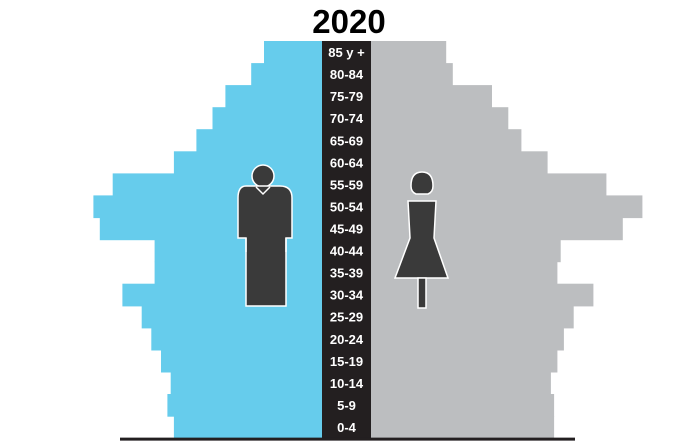 This screenshot has height=443, width=698. What do you see at coordinates (347, 206) in the screenshot?
I see `age-label: 50-54` at bounding box center [347, 206].